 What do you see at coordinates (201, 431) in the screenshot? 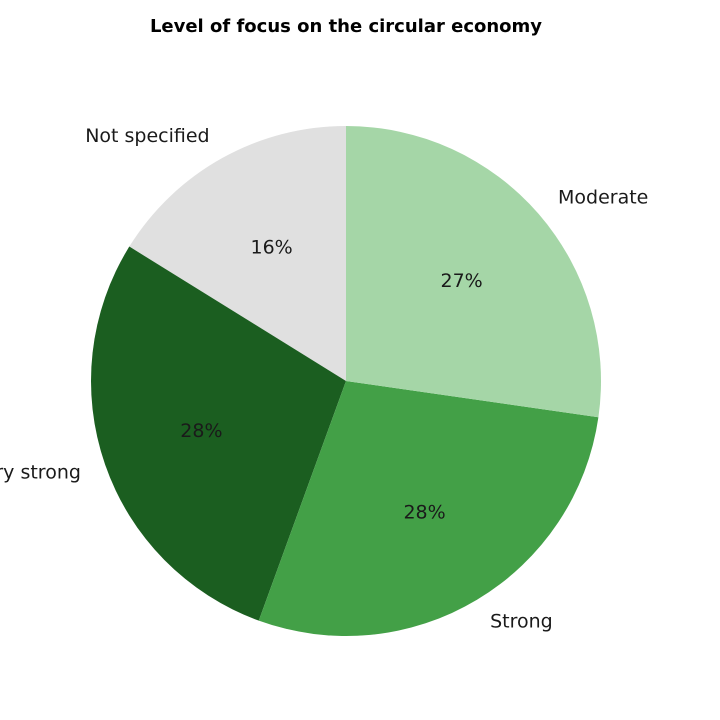
I see `slice-percent-very-strong: 28%` at bounding box center [201, 431].